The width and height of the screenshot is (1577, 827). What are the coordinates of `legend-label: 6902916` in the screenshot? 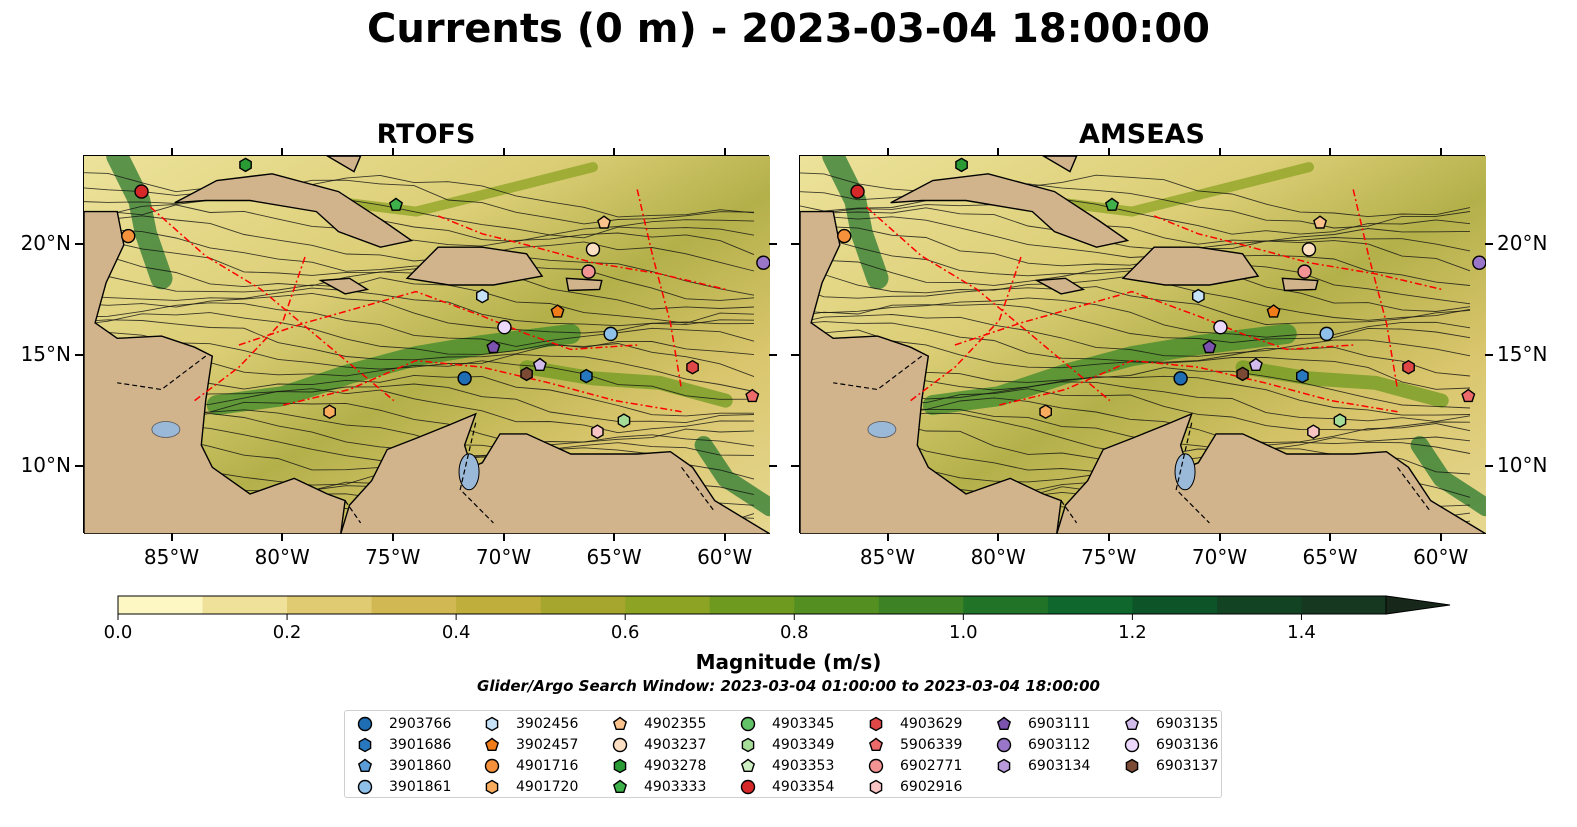 It's located at (931, 787).